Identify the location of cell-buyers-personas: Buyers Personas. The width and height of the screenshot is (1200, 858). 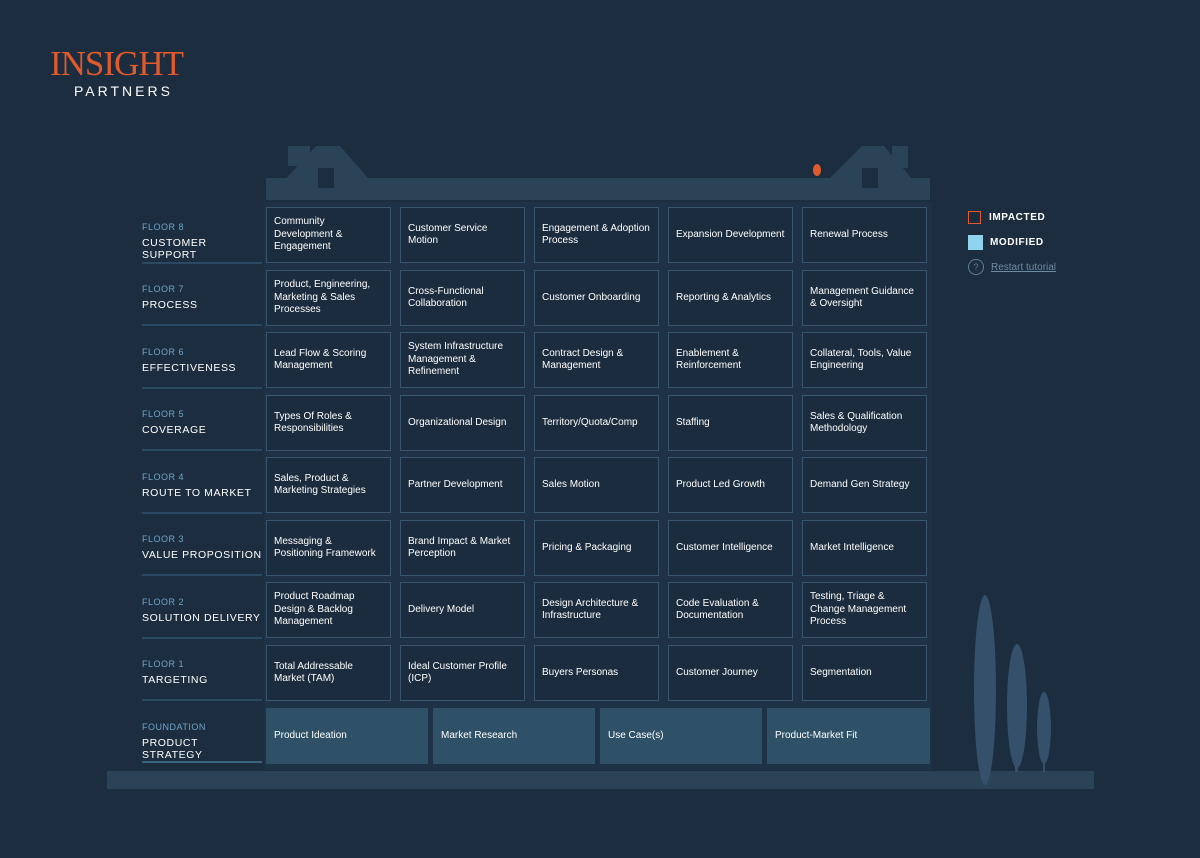
(596, 673).